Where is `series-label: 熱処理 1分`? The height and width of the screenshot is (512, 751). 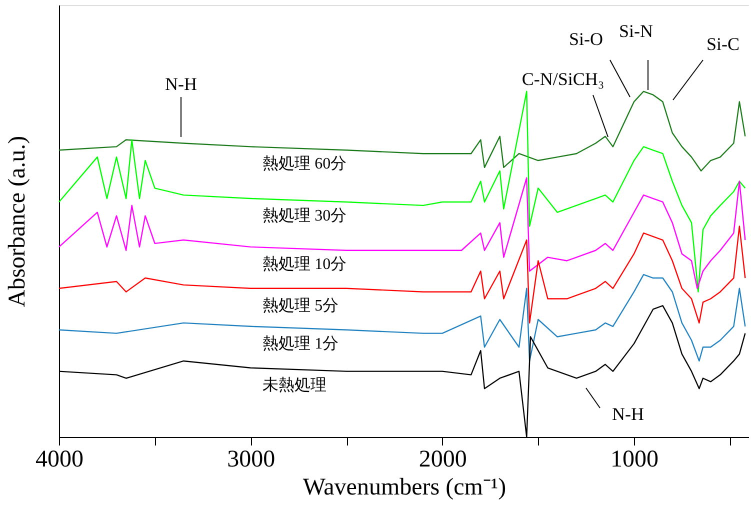 series-label: 熱処理 1分 is located at coordinates (300, 343).